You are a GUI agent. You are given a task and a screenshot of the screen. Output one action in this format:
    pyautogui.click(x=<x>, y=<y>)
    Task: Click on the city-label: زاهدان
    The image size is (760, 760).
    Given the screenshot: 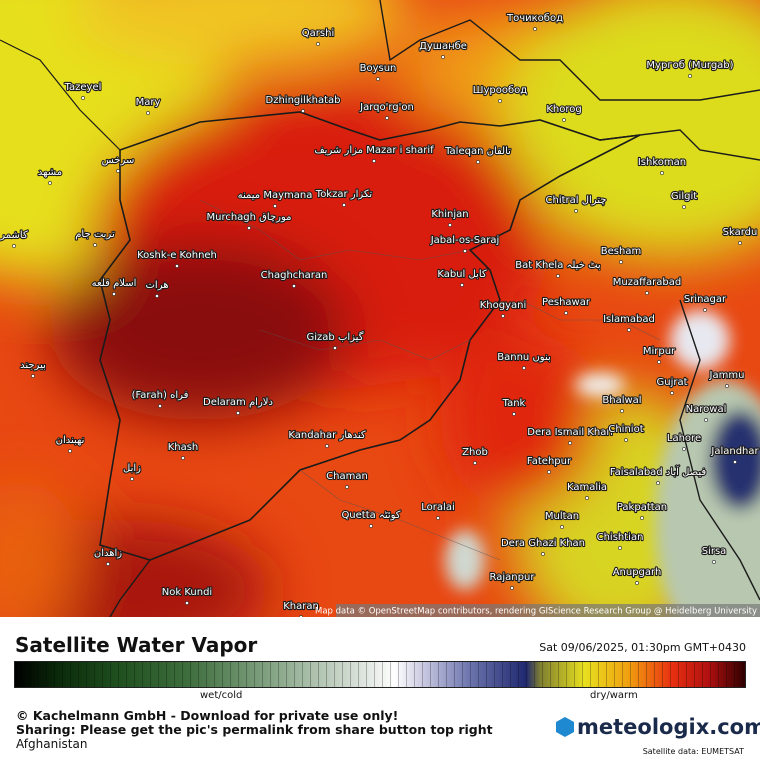 What is the action you would take?
    pyautogui.click(x=108, y=553)
    